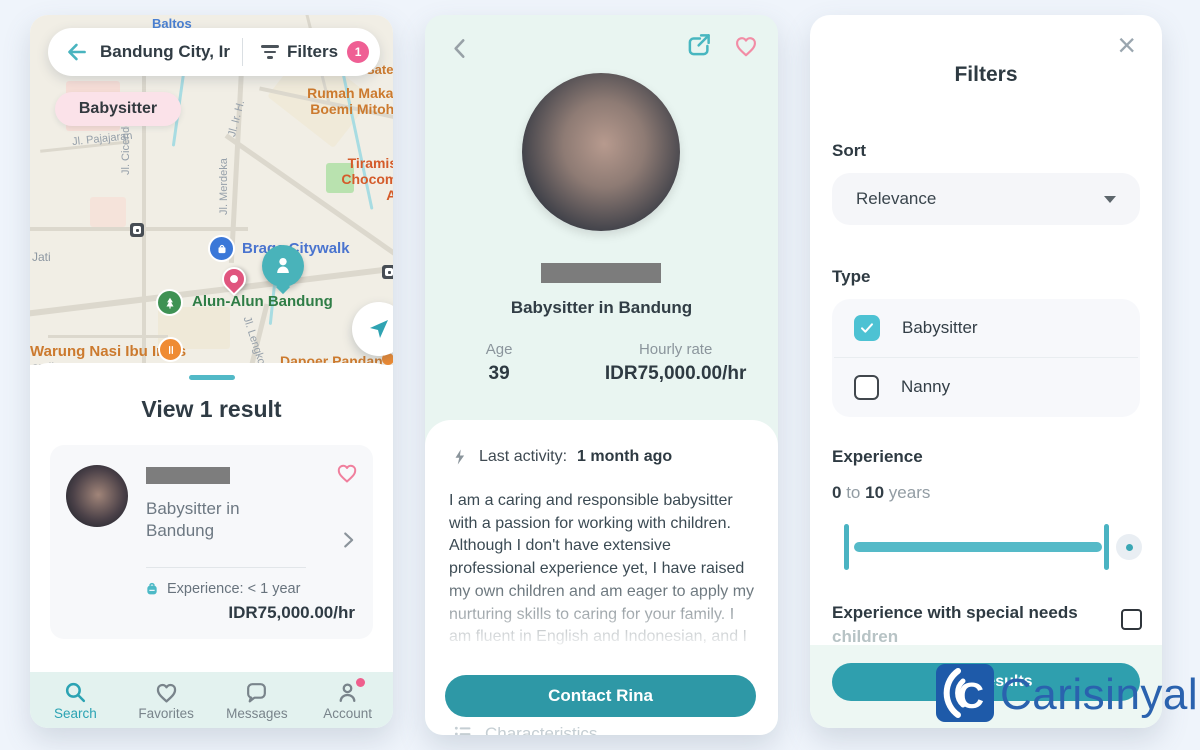 The width and height of the screenshot is (1200, 750). What do you see at coordinates (601, 152) in the screenshot?
I see `profile-avatar` at bounding box center [601, 152].